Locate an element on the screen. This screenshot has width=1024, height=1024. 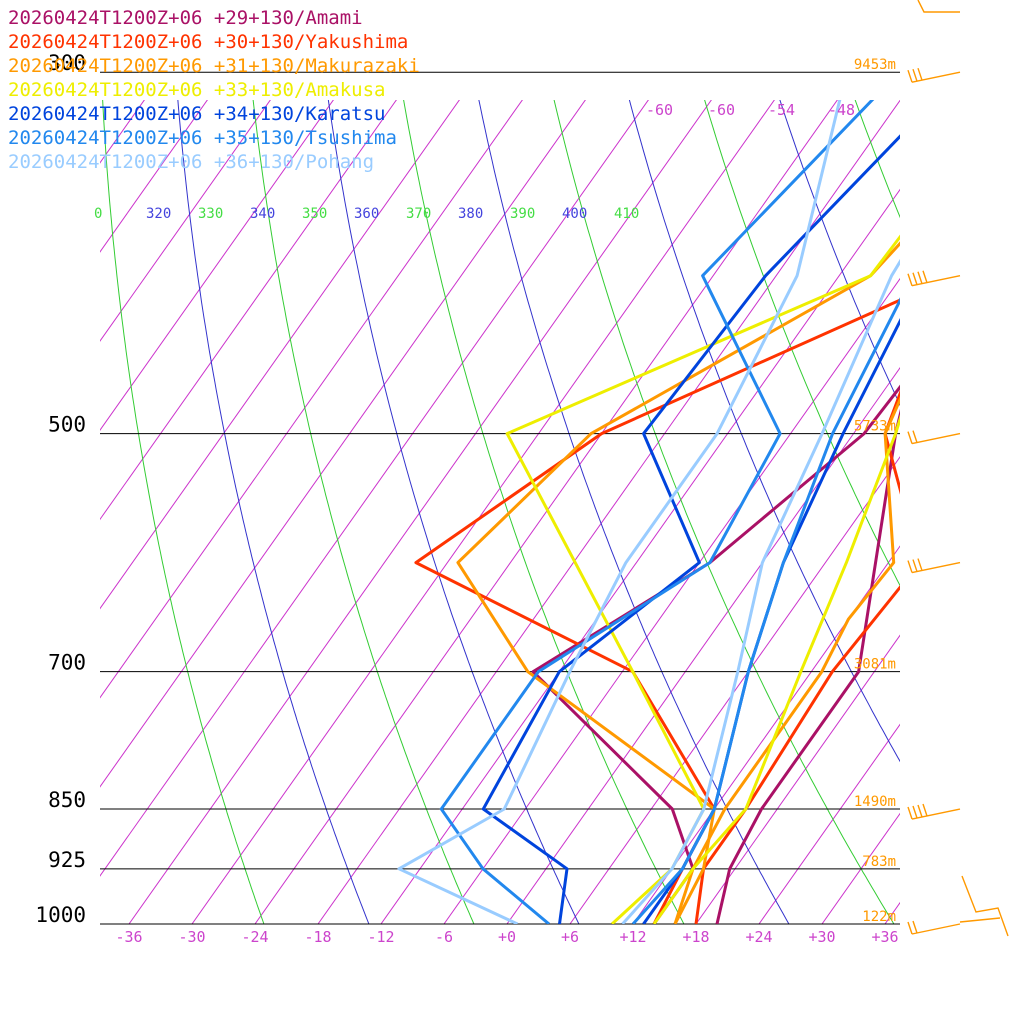
isotherm-label: -60 is located at coordinates (659, 110).